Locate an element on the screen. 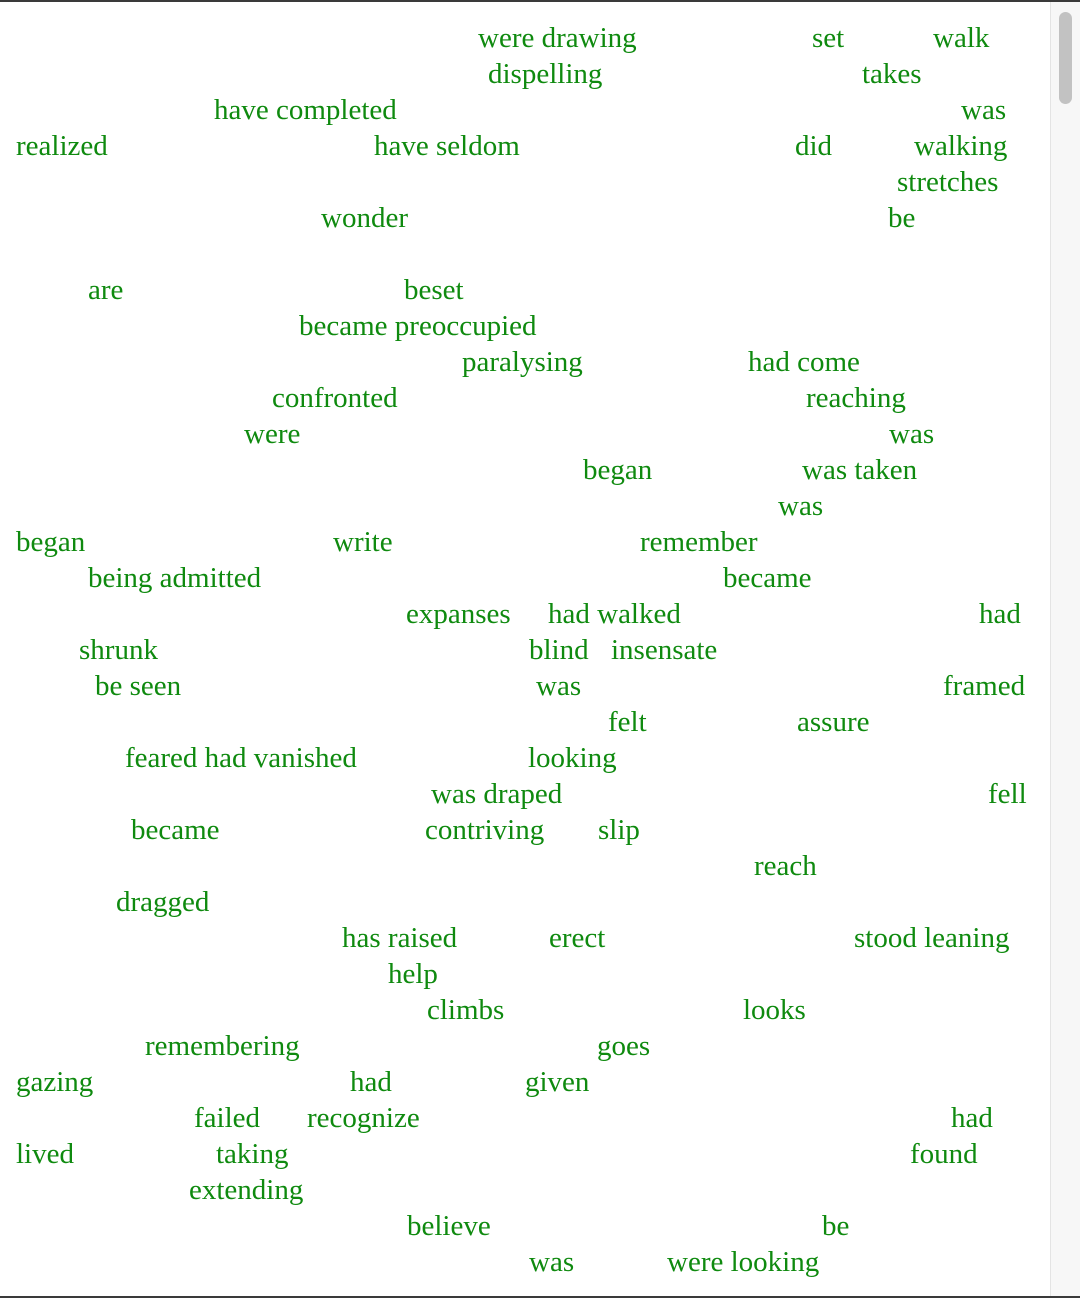  word: dispelling is located at coordinates (545, 74).